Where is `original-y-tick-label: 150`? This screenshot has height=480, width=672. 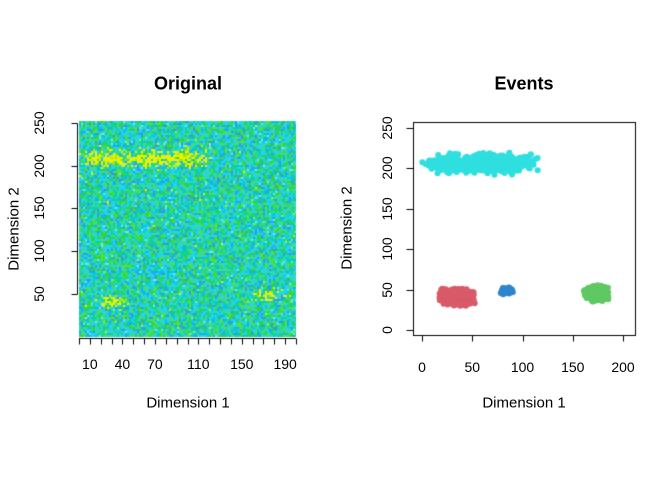 original-y-tick-label: 150 is located at coordinates (39, 208).